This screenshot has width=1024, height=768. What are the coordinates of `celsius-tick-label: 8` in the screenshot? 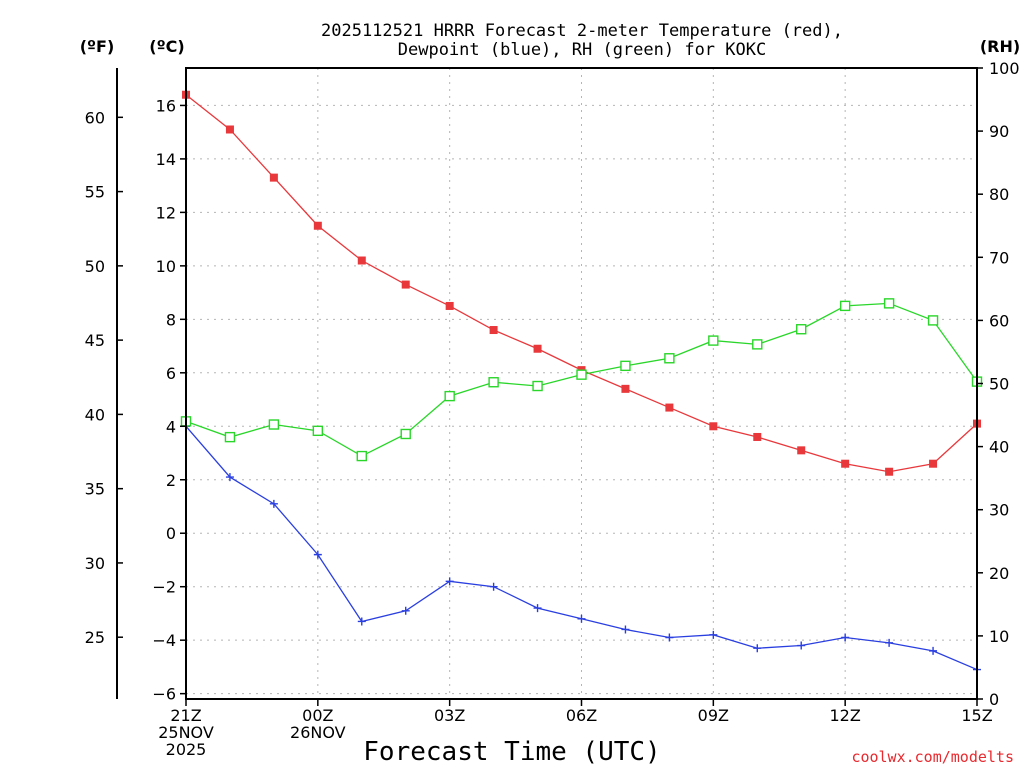 It's located at (171, 319).